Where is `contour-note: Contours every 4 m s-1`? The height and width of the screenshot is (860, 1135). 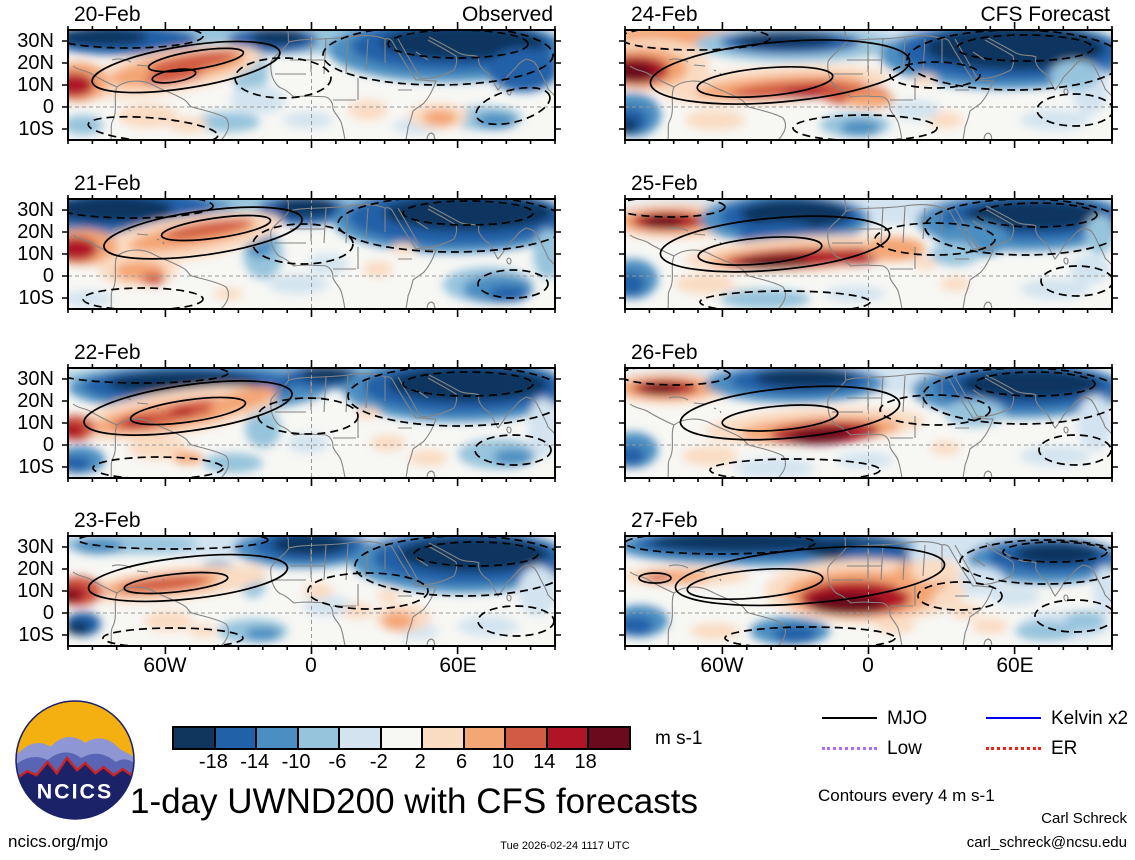 contour-note: Contours every 4 m s-1 is located at coordinates (906, 795).